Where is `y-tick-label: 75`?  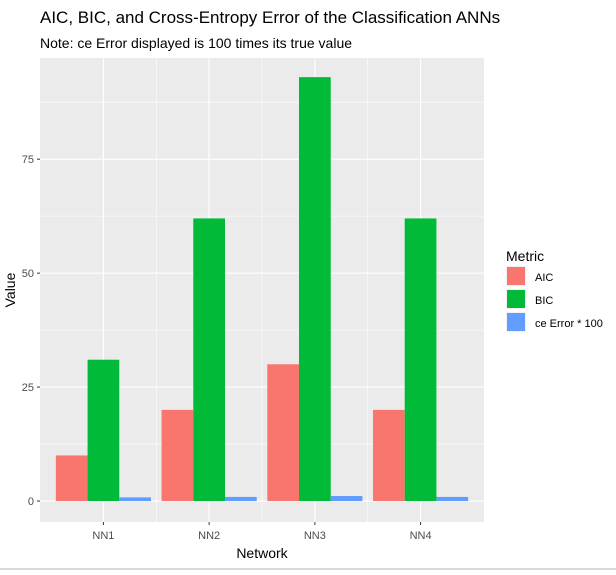
y-tick-label: 75 is located at coordinates (28, 160).